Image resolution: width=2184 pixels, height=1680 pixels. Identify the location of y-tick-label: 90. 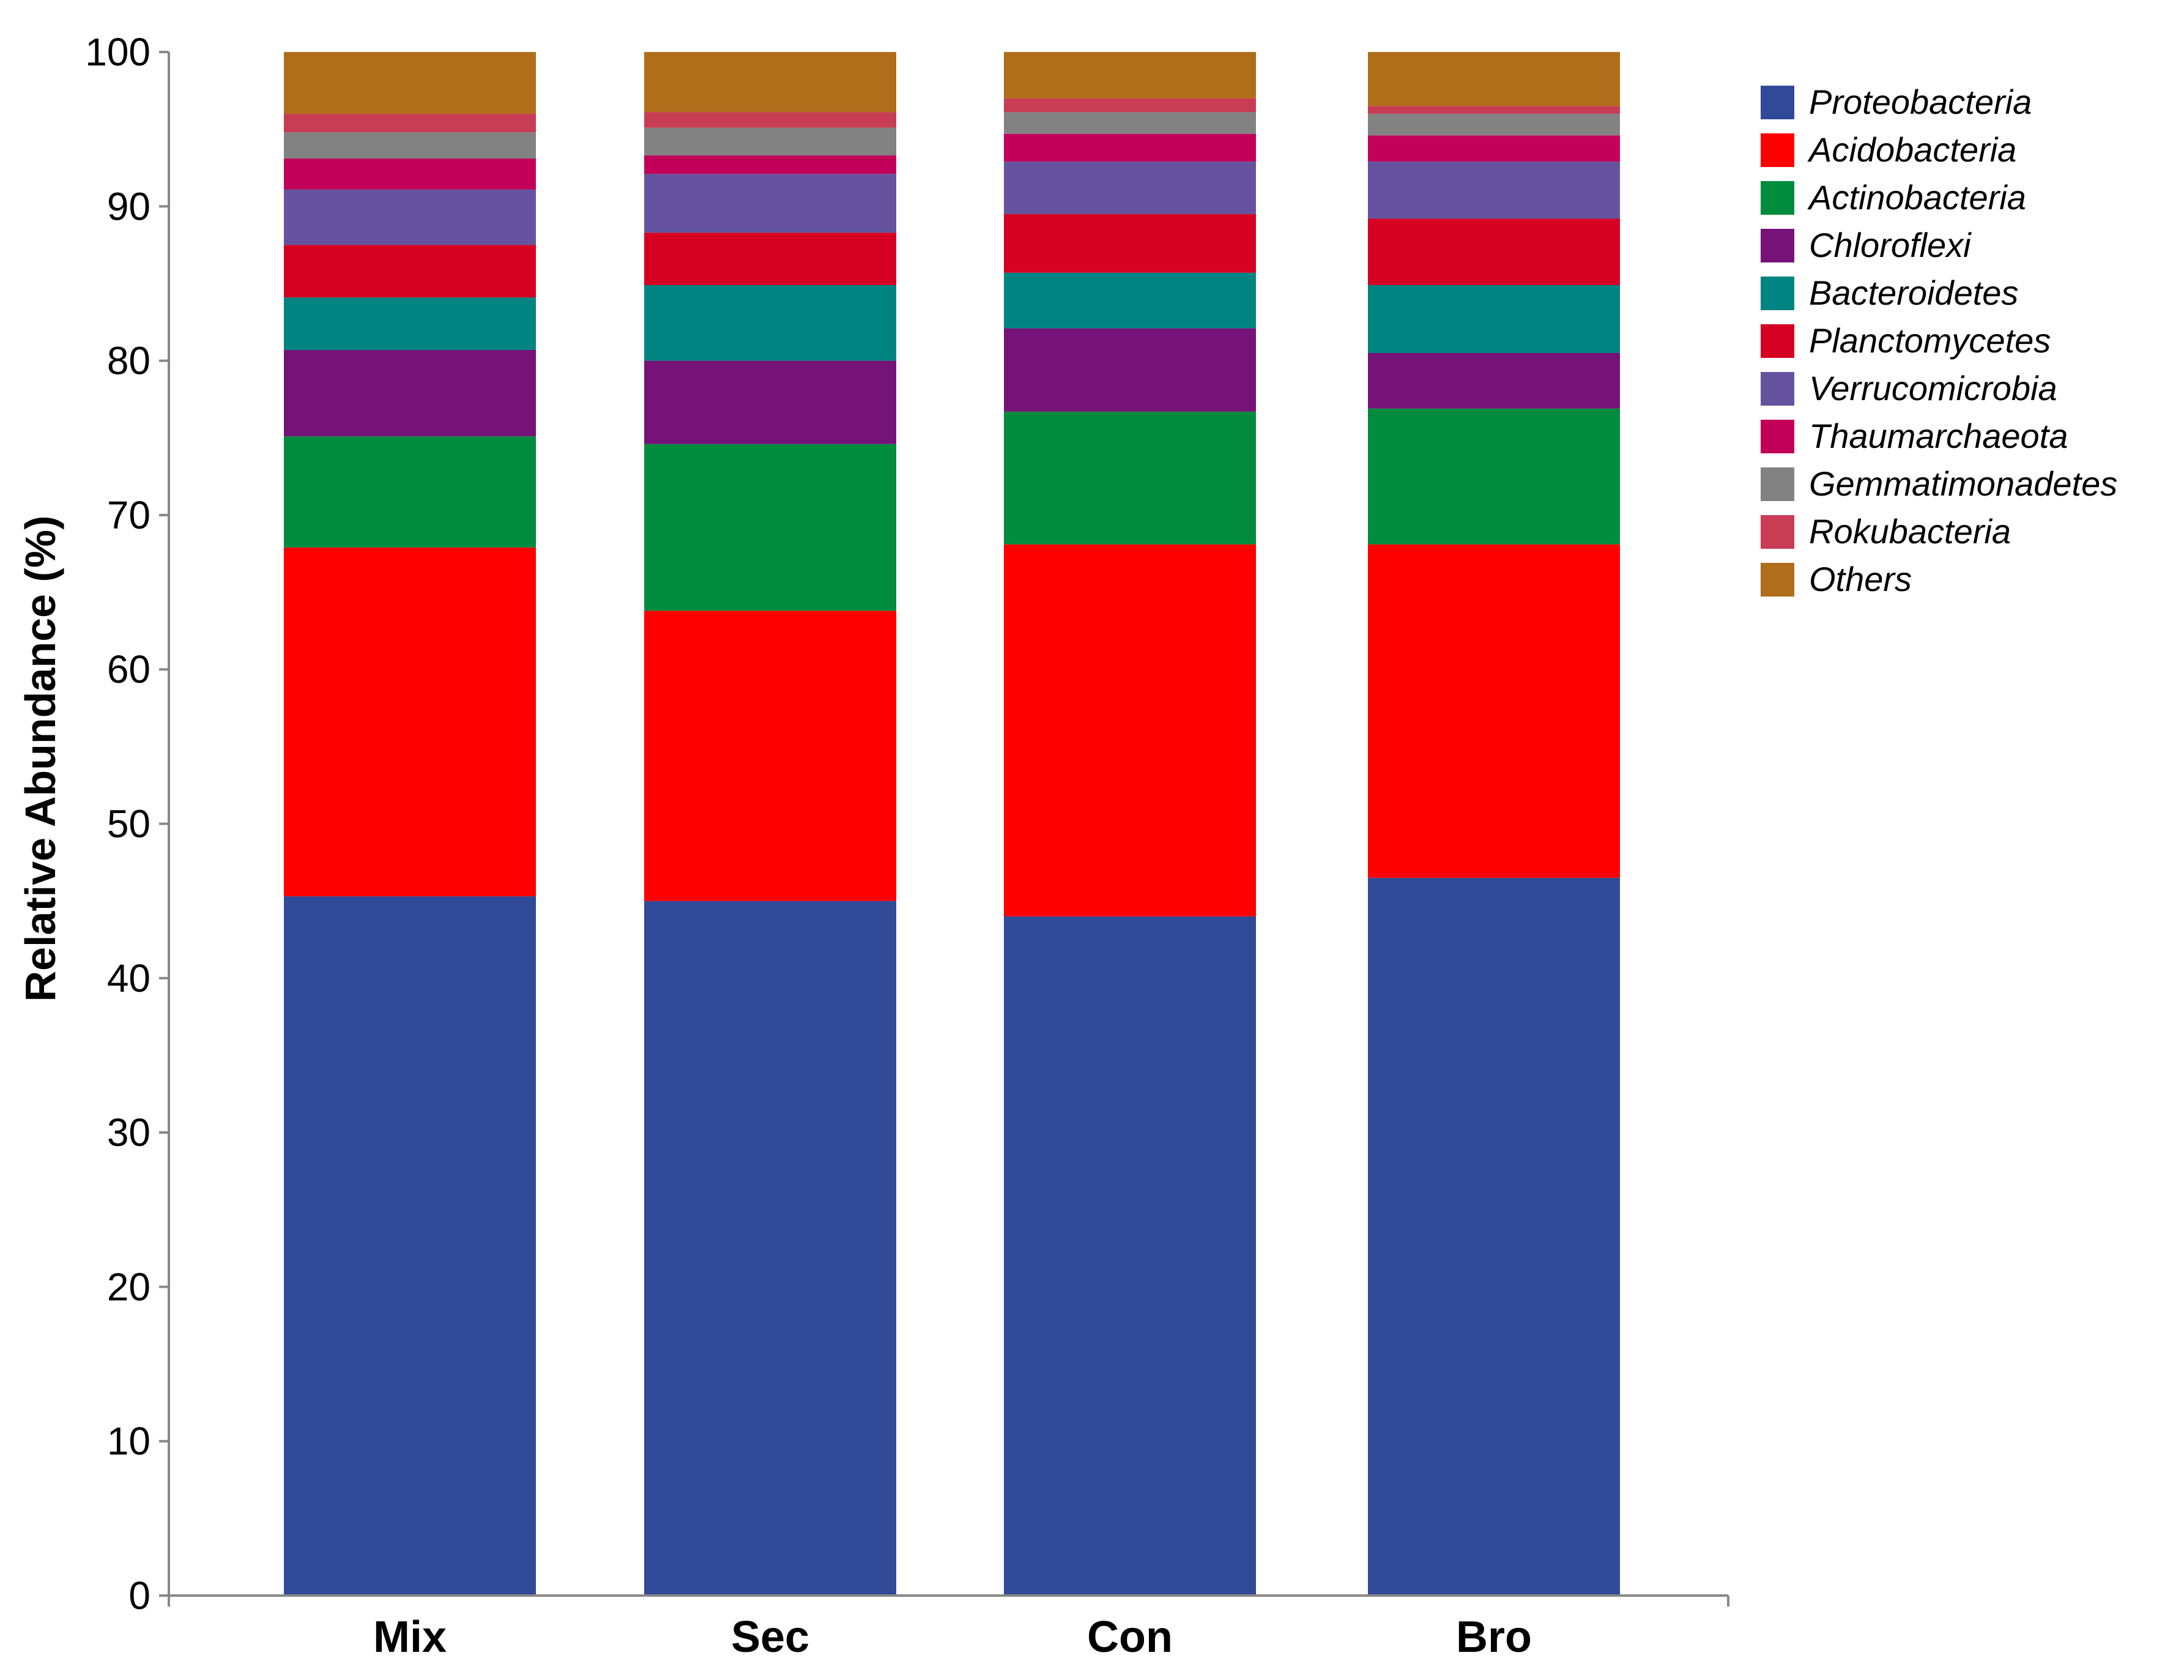
(128, 206).